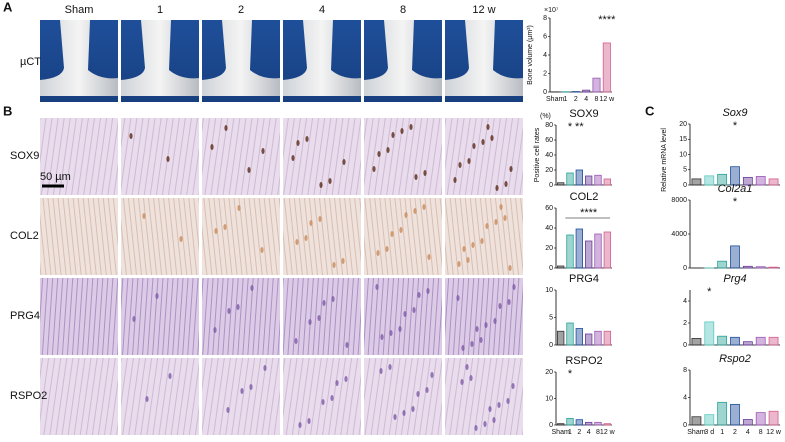 Image resolution: width=785 pixels, height=442 pixels. Describe the element at coordinates (403, 10) in the screenshot. I see `column-label: 8` at that location.